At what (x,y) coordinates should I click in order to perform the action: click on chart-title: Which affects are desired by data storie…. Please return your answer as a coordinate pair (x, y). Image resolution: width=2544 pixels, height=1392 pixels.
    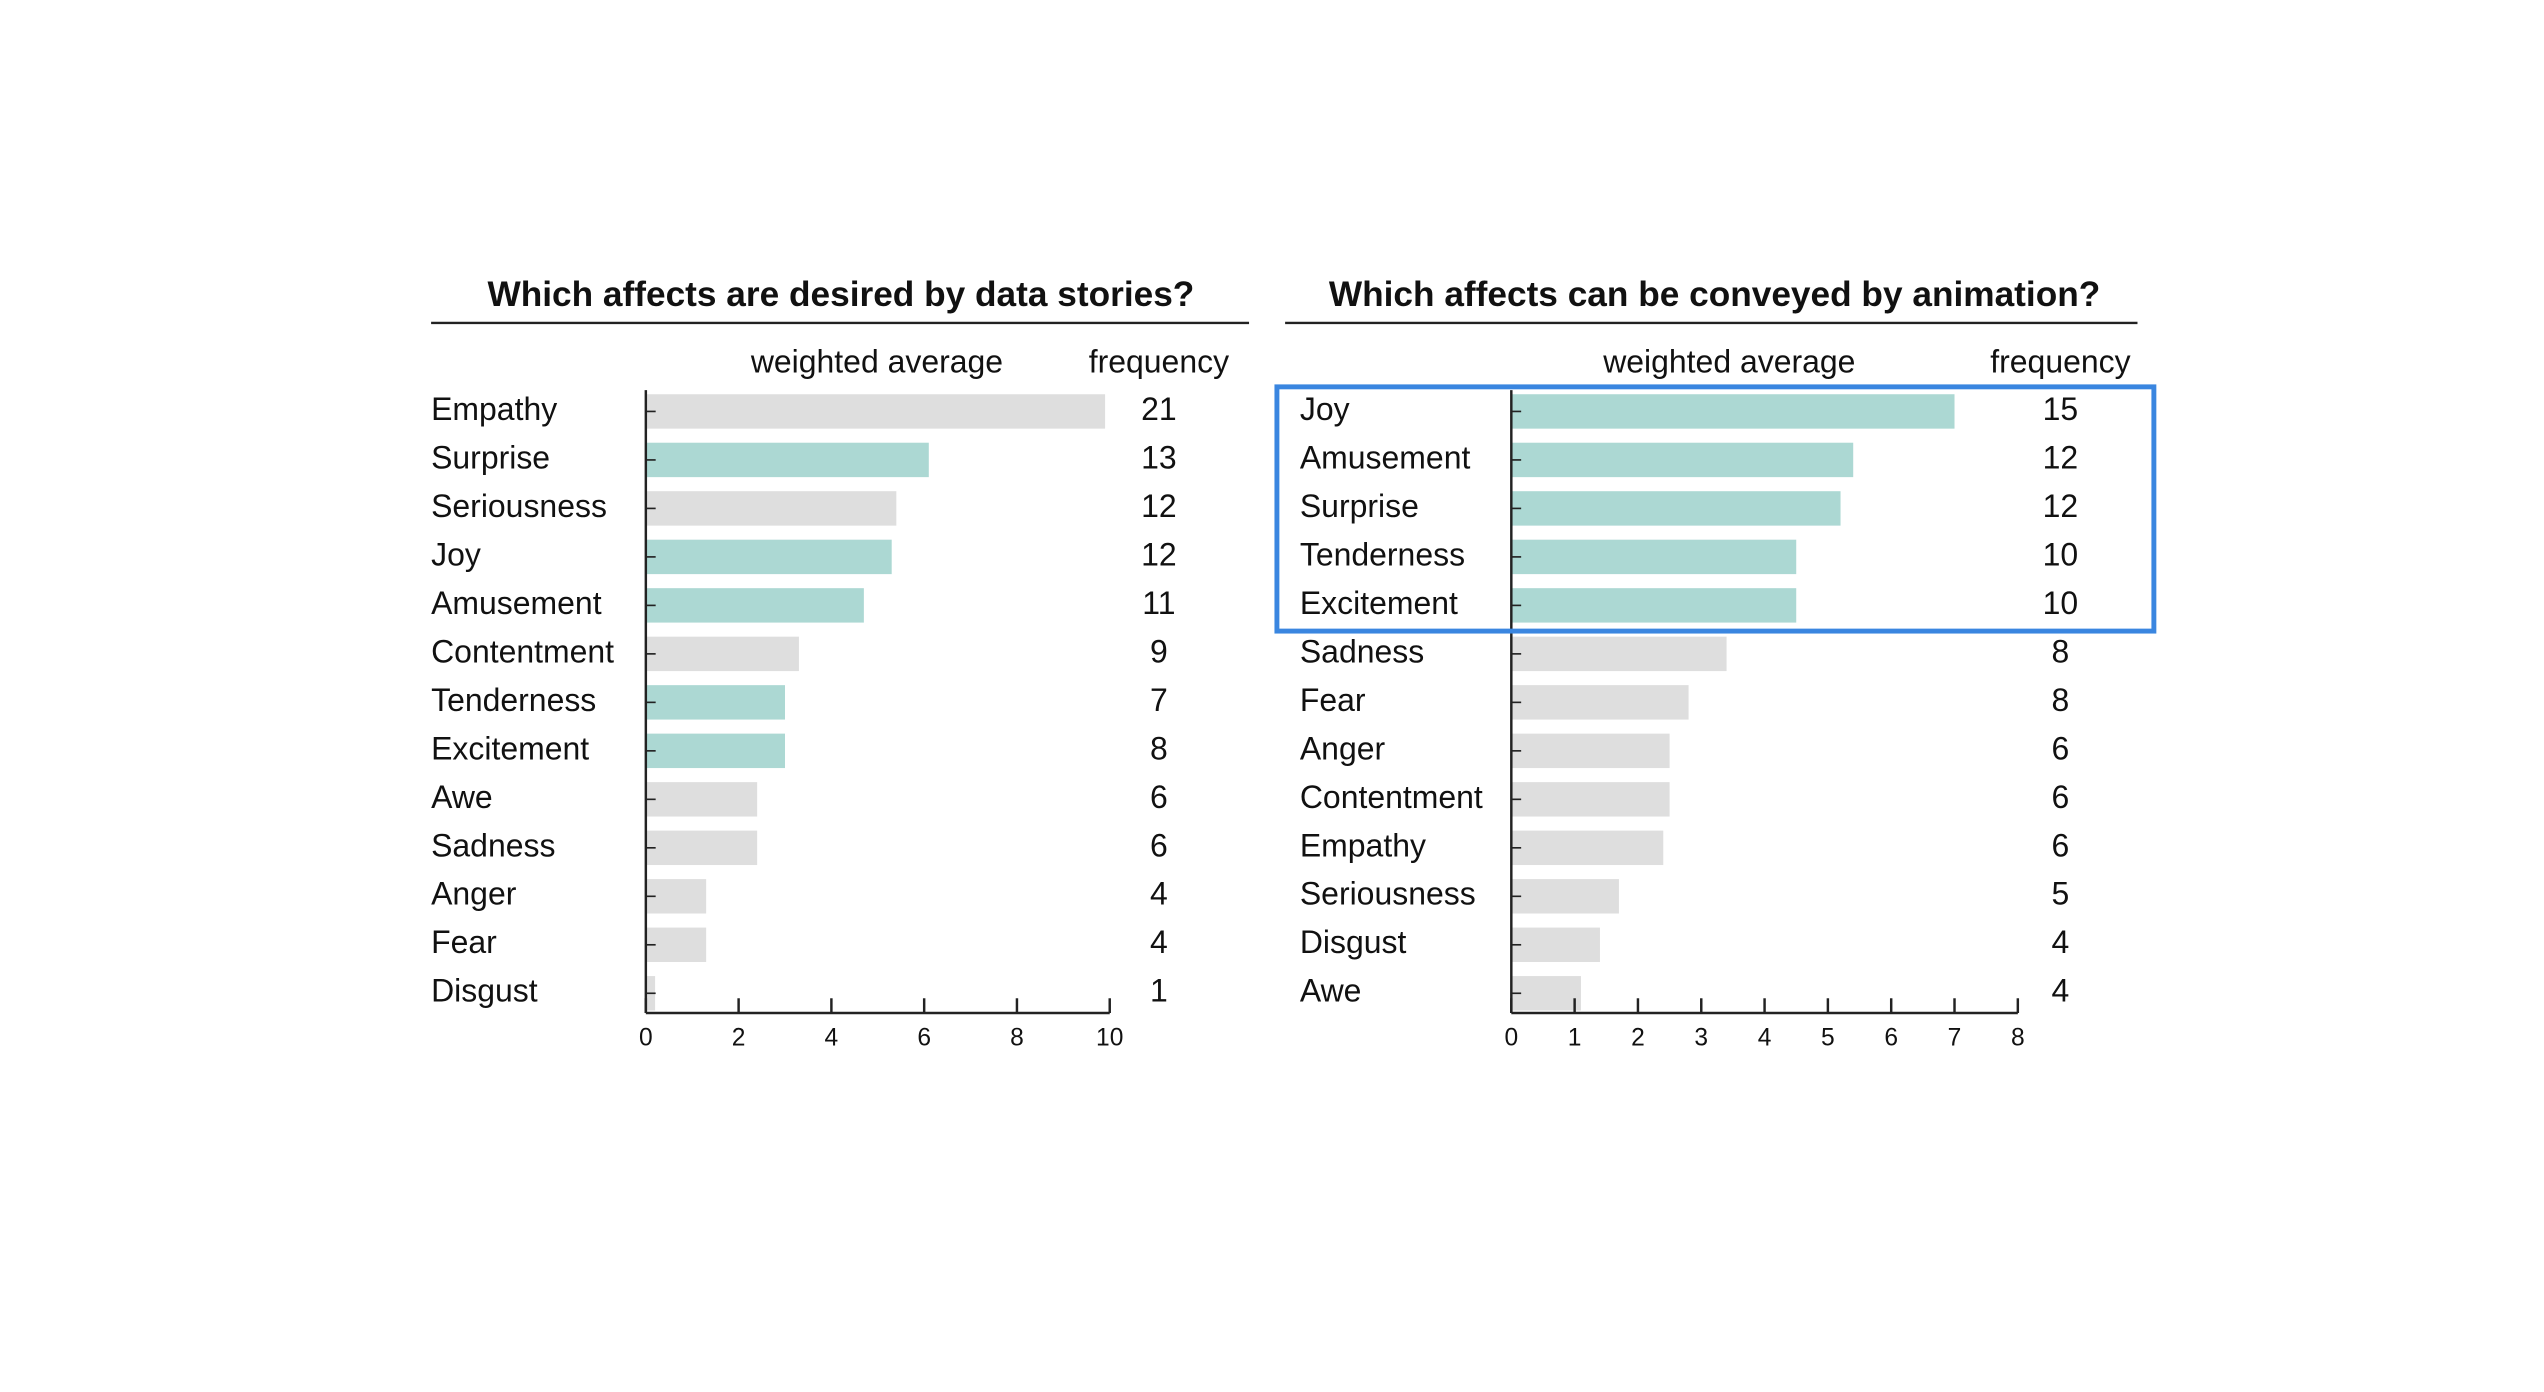
    Looking at the image, I should click on (840, 294).